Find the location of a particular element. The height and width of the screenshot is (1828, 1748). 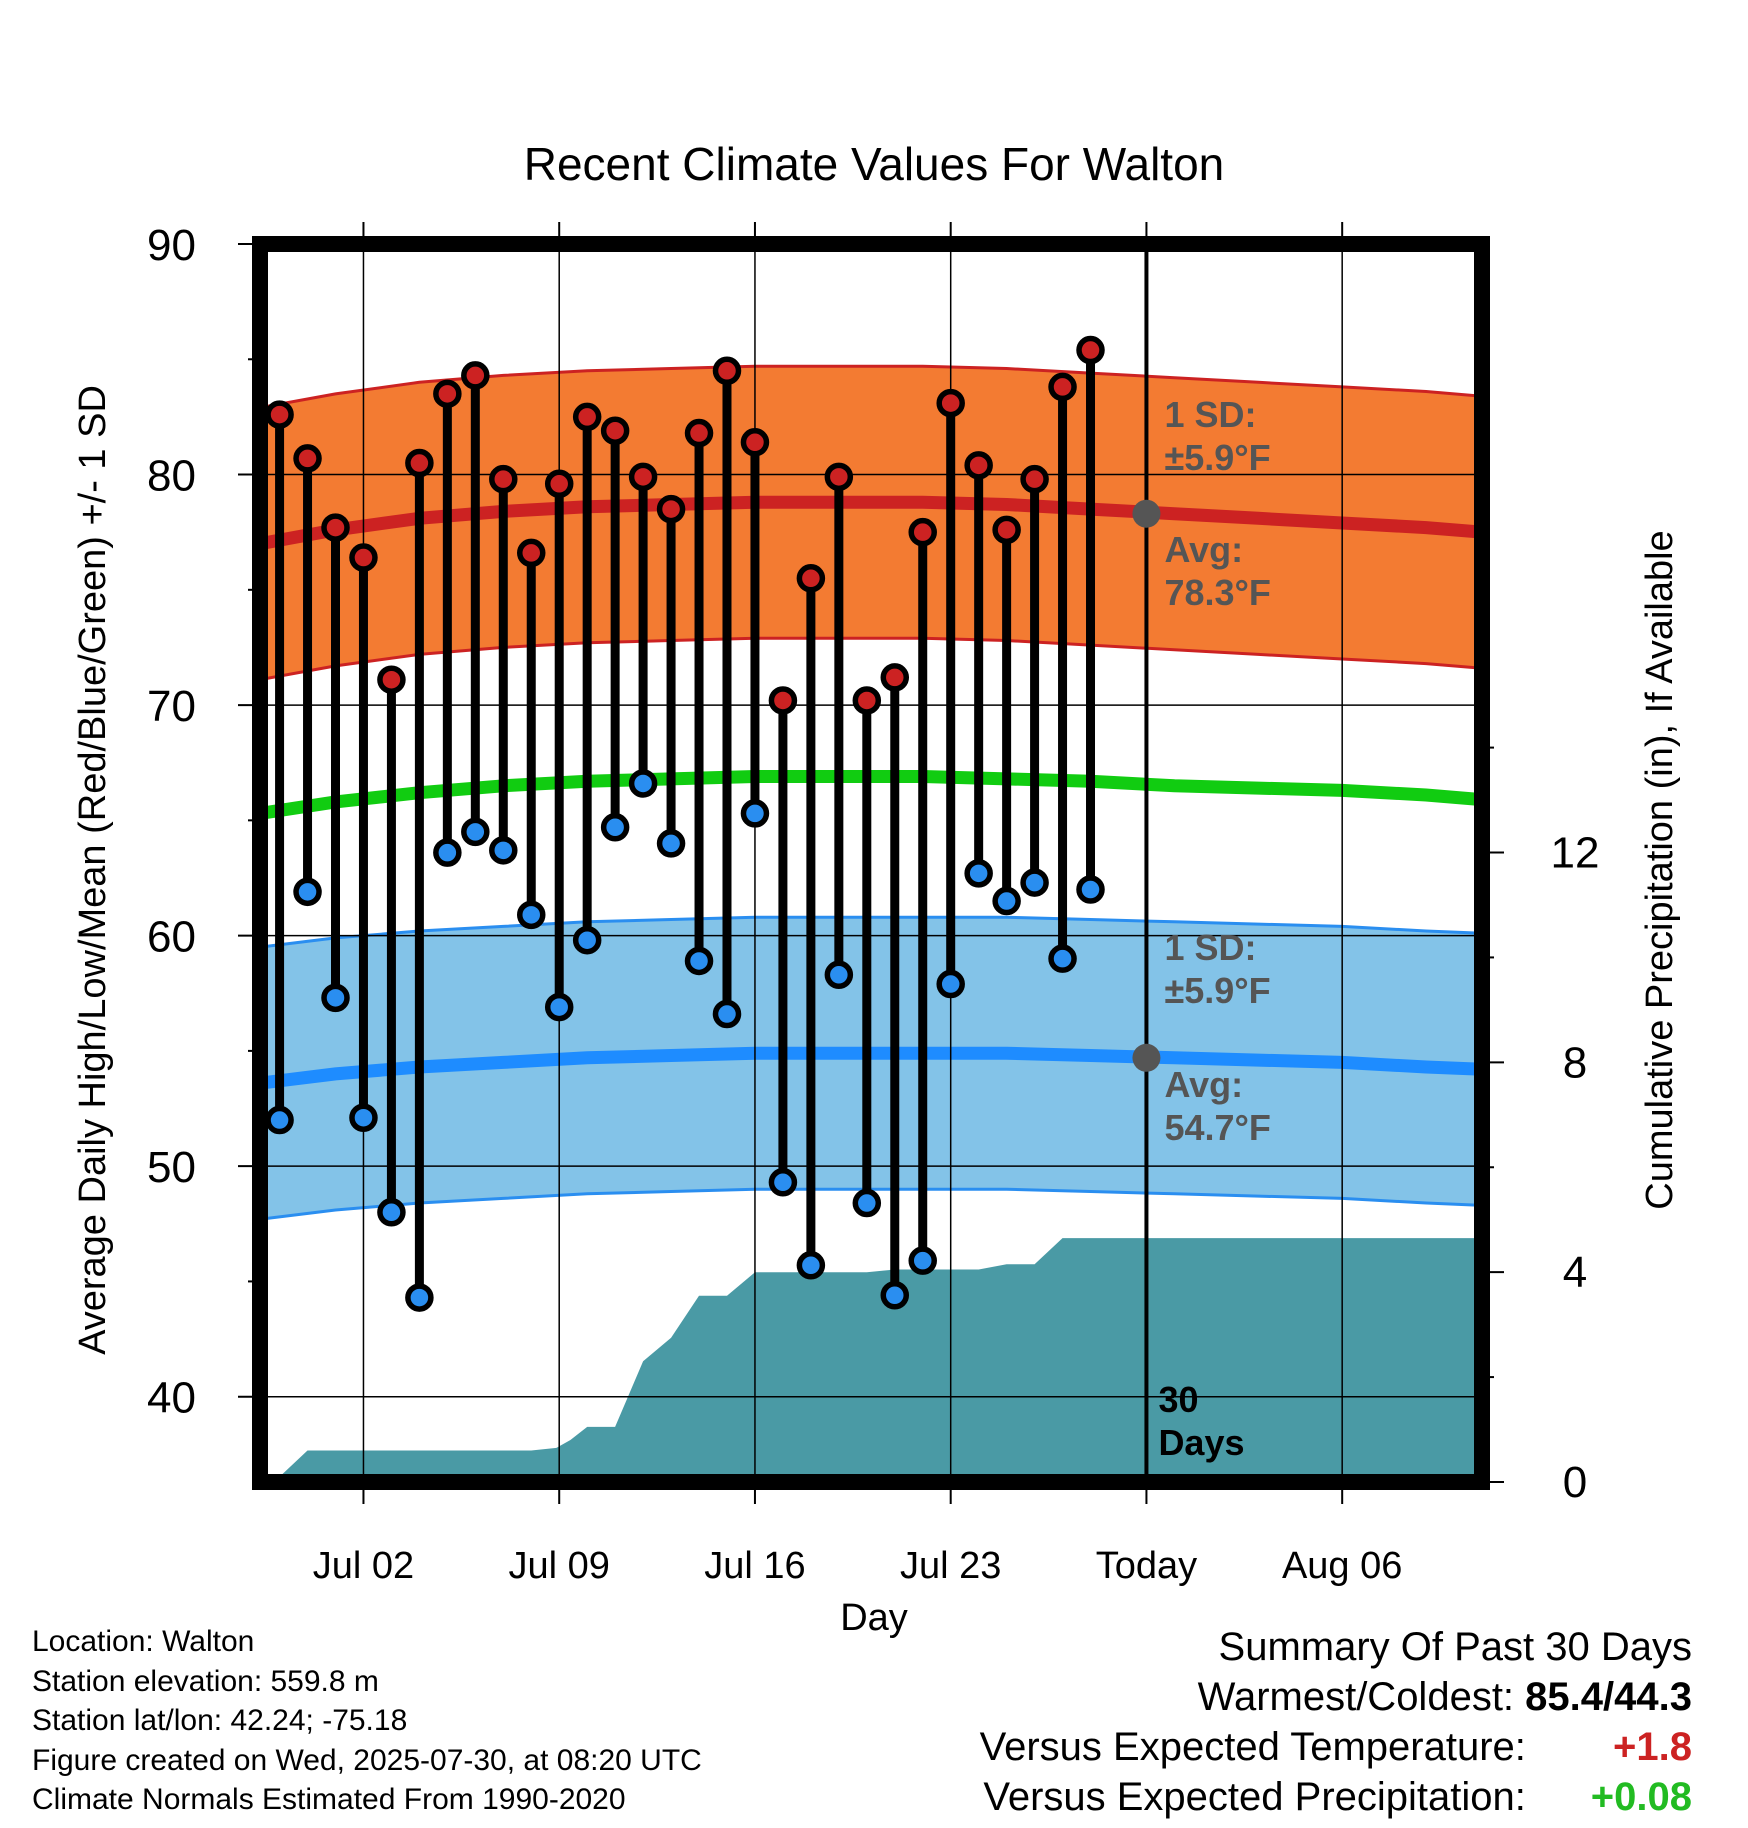

y2-tick-label: 4 is located at coordinates (1575, 1272).